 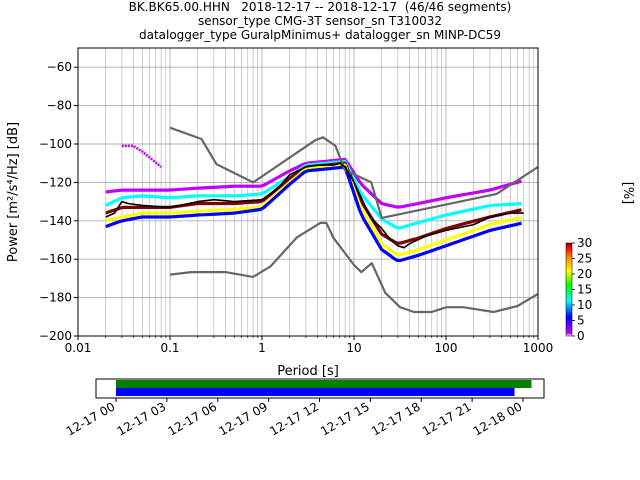 I want to click on new-low-noise-model, so click(x=353, y=267).